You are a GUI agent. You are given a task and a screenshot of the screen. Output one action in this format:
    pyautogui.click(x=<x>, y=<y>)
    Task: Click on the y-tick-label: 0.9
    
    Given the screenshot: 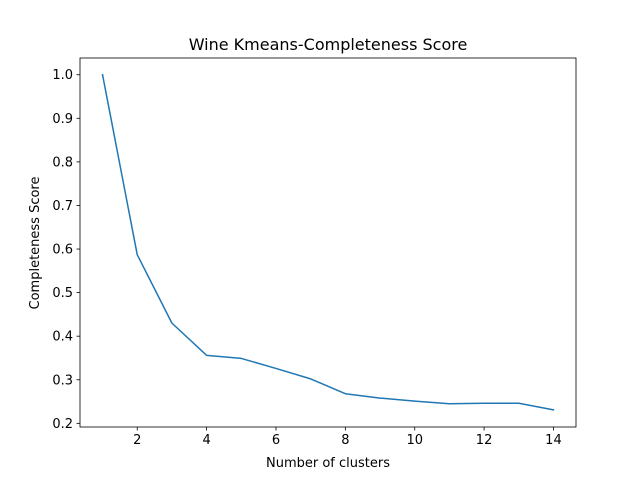 What is the action you would take?
    pyautogui.click(x=62, y=119)
    